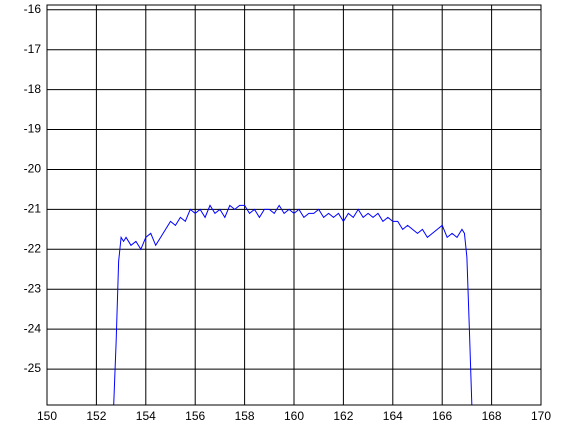 This screenshot has height=432, width=568. I want to click on x-tick-label: 152, so click(96, 416).